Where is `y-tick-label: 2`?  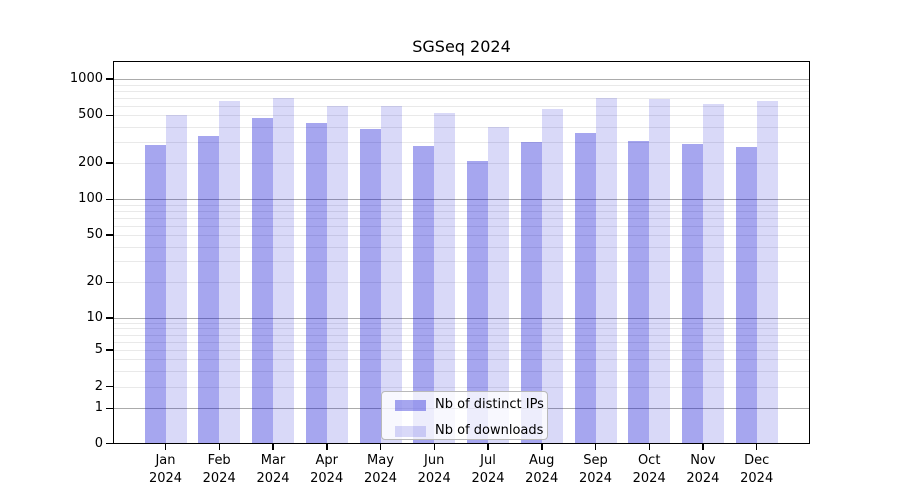 y-tick-label: 2 is located at coordinates (98, 386).